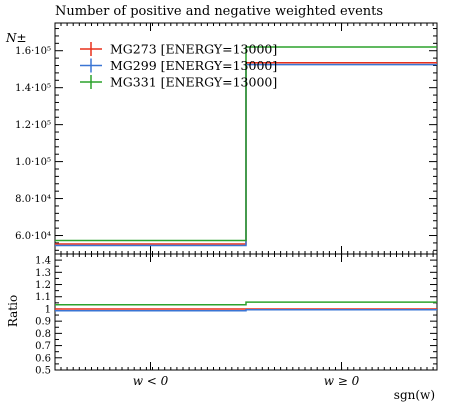 This screenshot has height=406, width=450. Describe the element at coordinates (33, 51) in the screenshot. I see `y-tick-label: 1.6·10⁵` at that location.